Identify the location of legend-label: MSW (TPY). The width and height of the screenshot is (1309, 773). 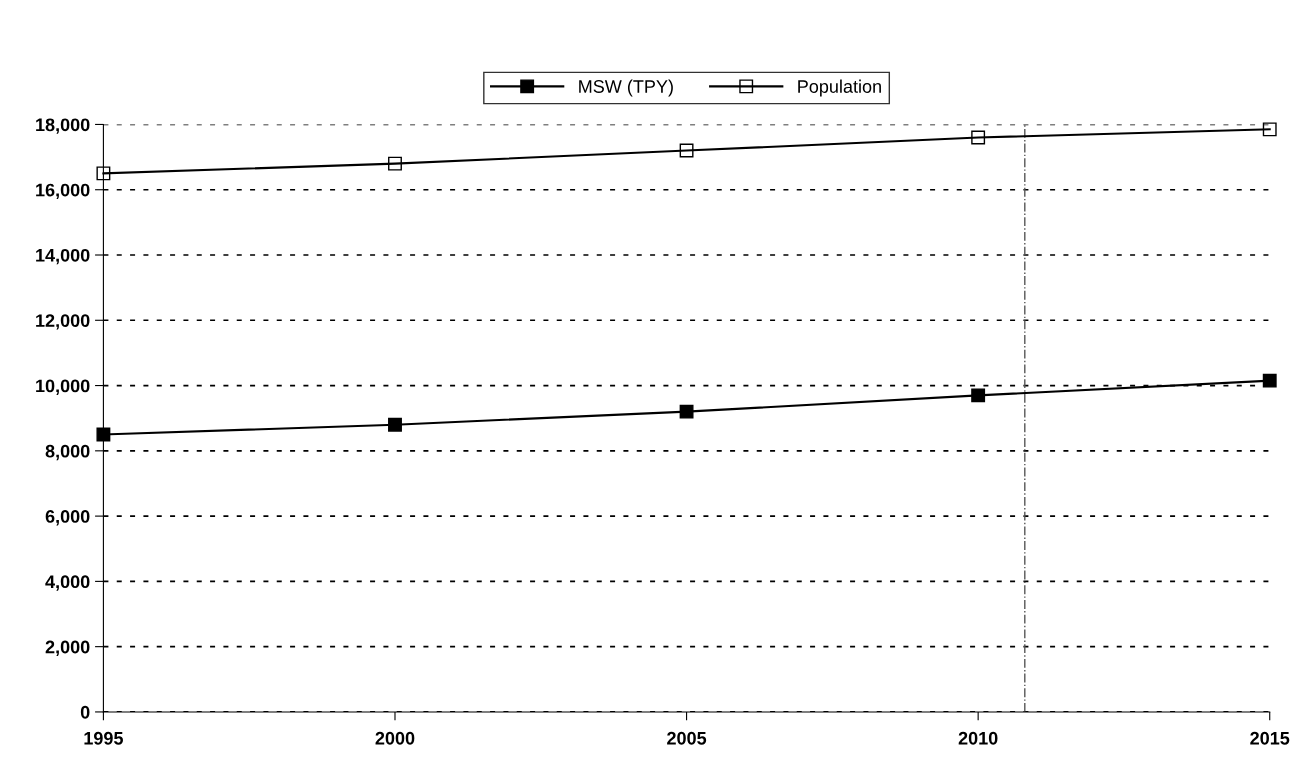
(626, 88).